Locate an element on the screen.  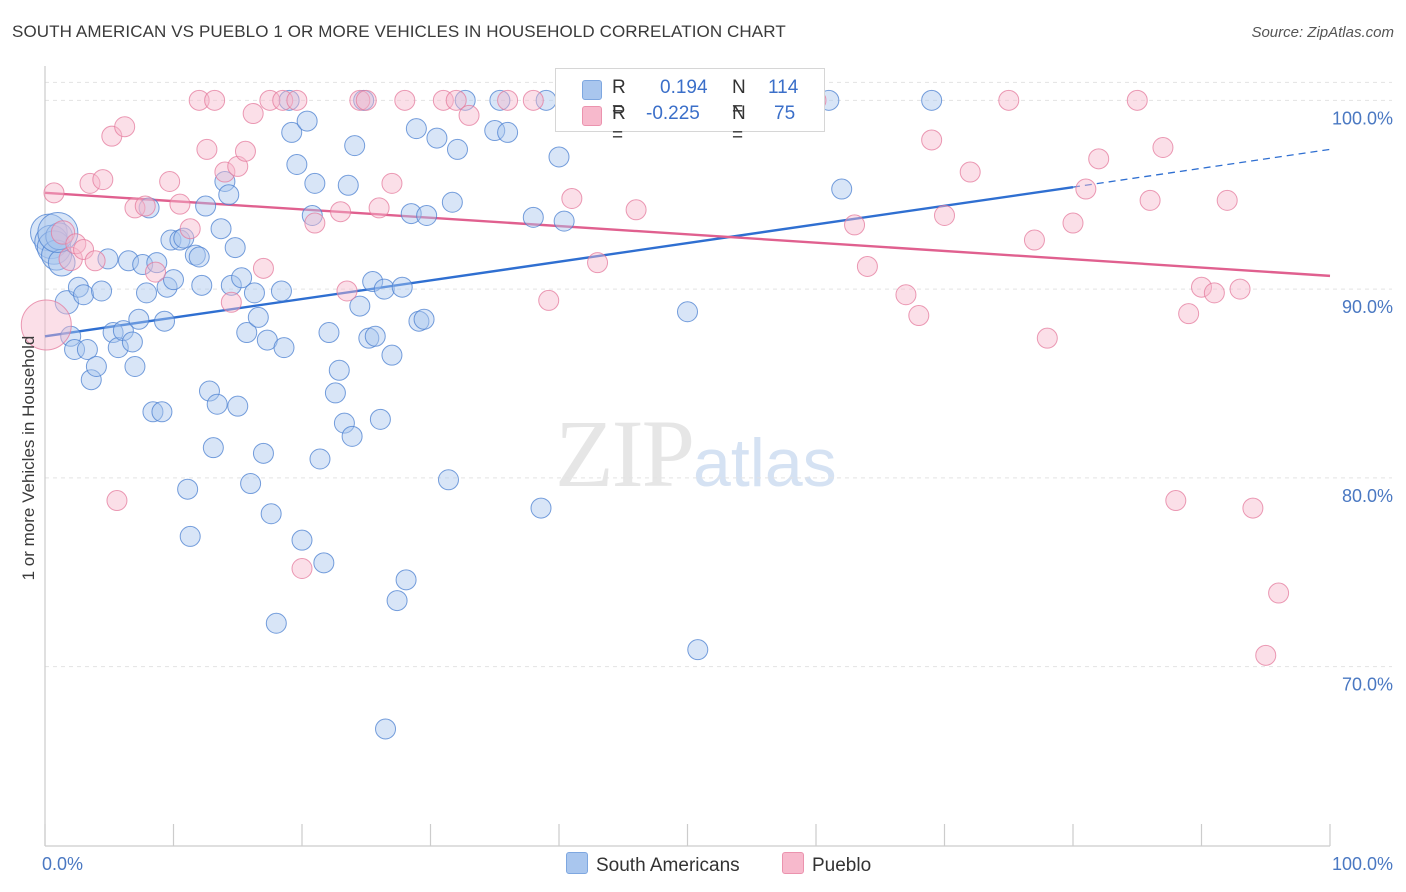
trend-line-south-americans-extension is located at coordinates (1201, 168).